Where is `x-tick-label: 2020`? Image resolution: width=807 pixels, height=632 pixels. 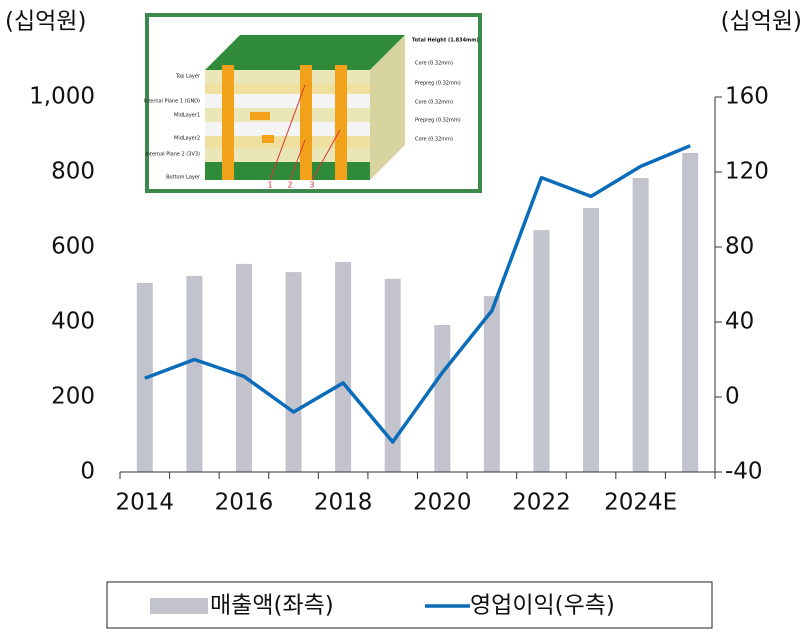 x-tick-label: 2020 is located at coordinates (442, 503).